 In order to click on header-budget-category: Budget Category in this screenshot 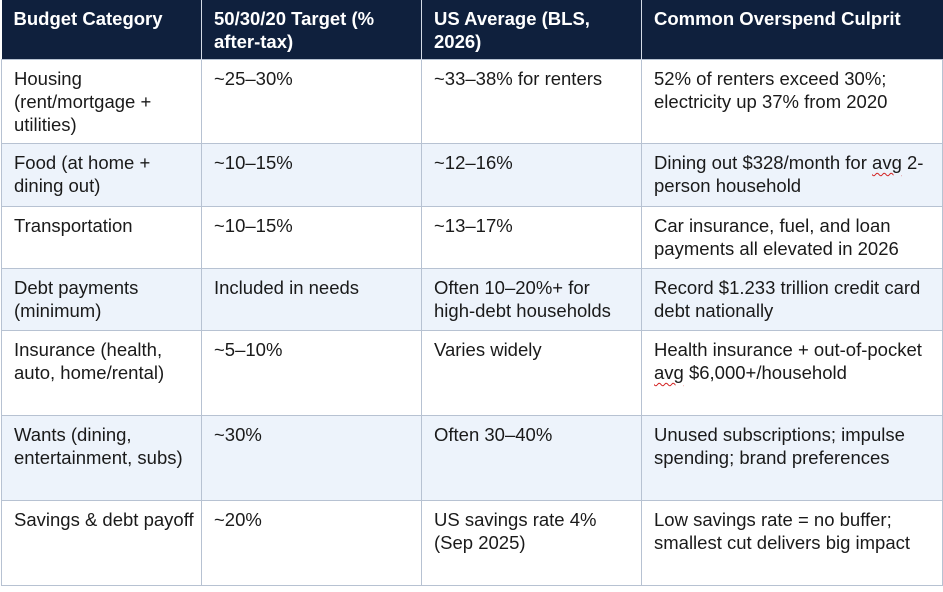, I will do `click(101, 30)`.